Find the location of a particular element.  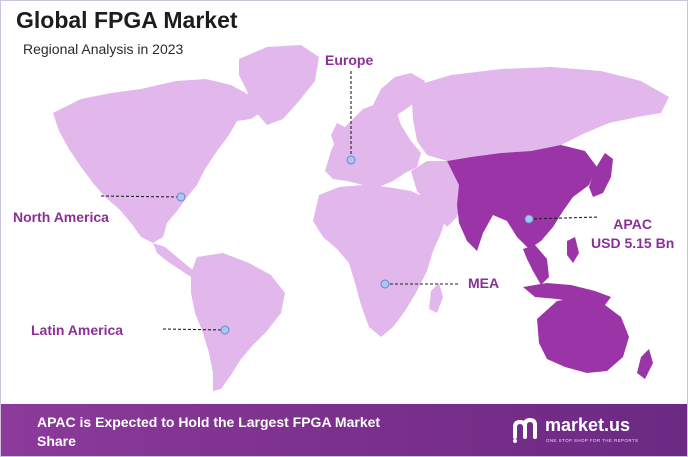

apac-name: APAC is located at coordinates (632, 224).